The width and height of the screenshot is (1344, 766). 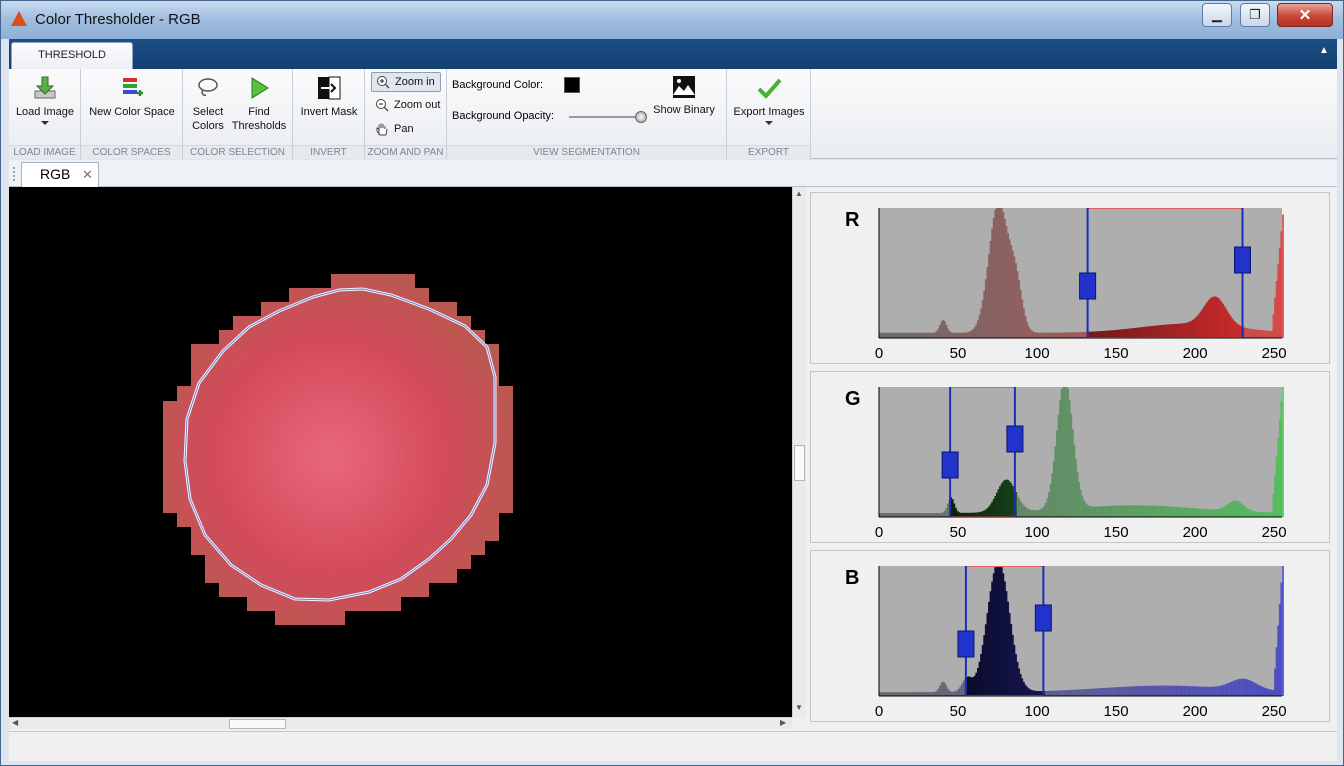 I want to click on pan-button: Pan, so click(x=406, y=130).